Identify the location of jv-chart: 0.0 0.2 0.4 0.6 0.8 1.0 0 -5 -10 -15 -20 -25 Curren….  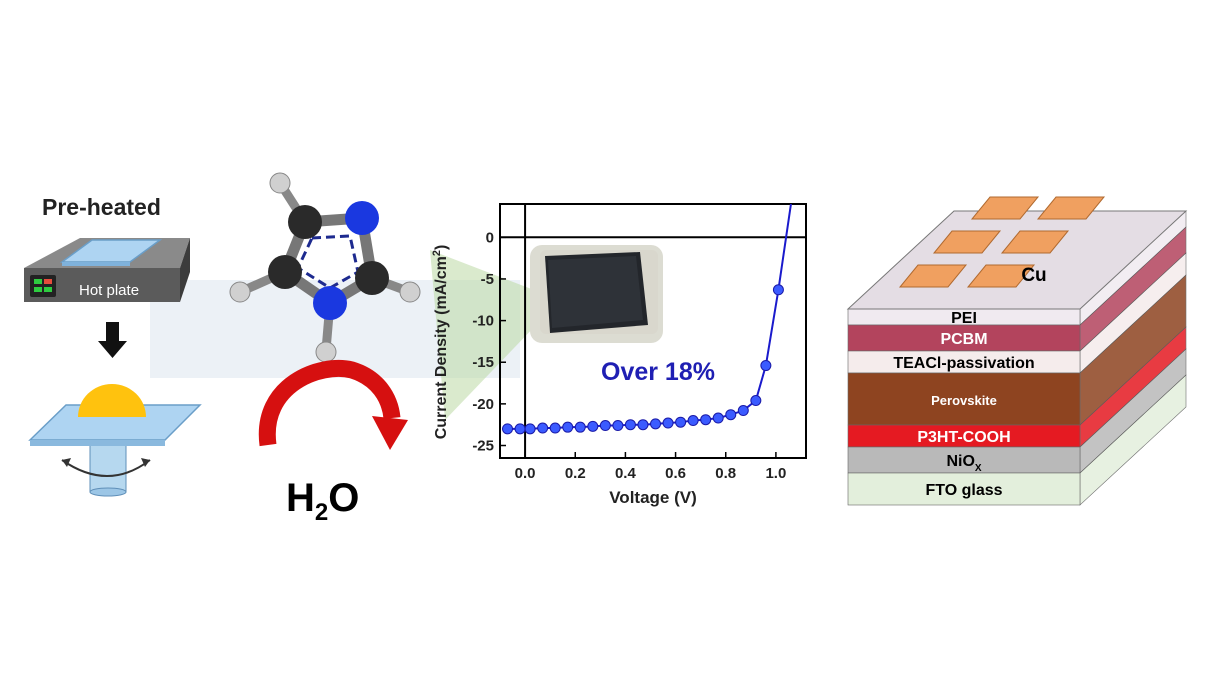
(619, 355).